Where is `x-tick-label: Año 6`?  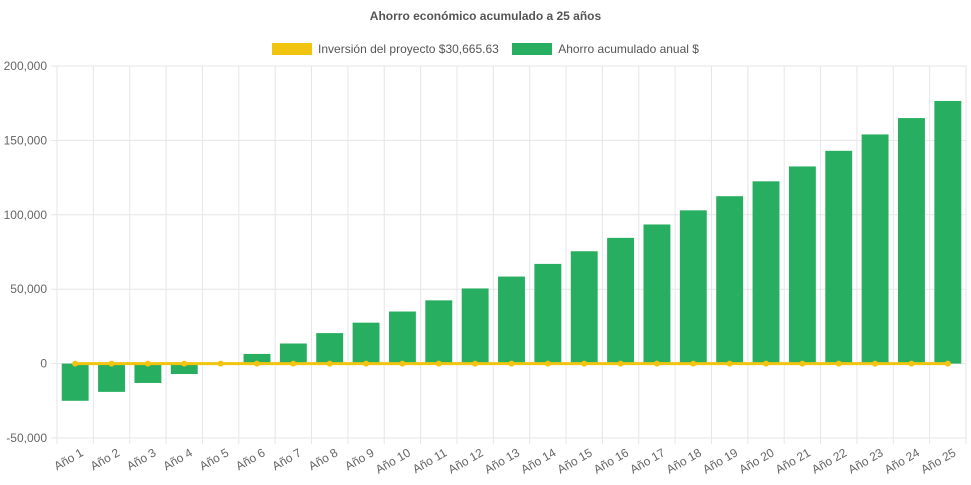
x-tick-label: Año 6 is located at coordinates (250, 459).